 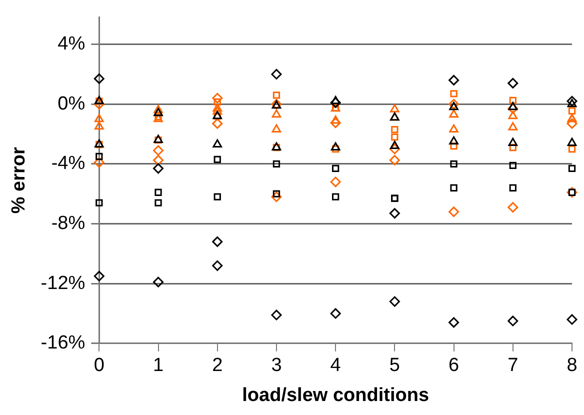 What do you see at coordinates (217, 365) in the screenshot?
I see `x-tick-label: 2` at bounding box center [217, 365].